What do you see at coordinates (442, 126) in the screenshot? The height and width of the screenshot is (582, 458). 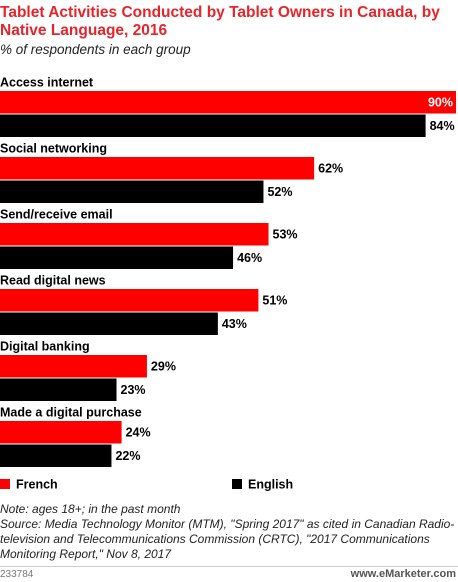 I see `value-label: 84%` at bounding box center [442, 126].